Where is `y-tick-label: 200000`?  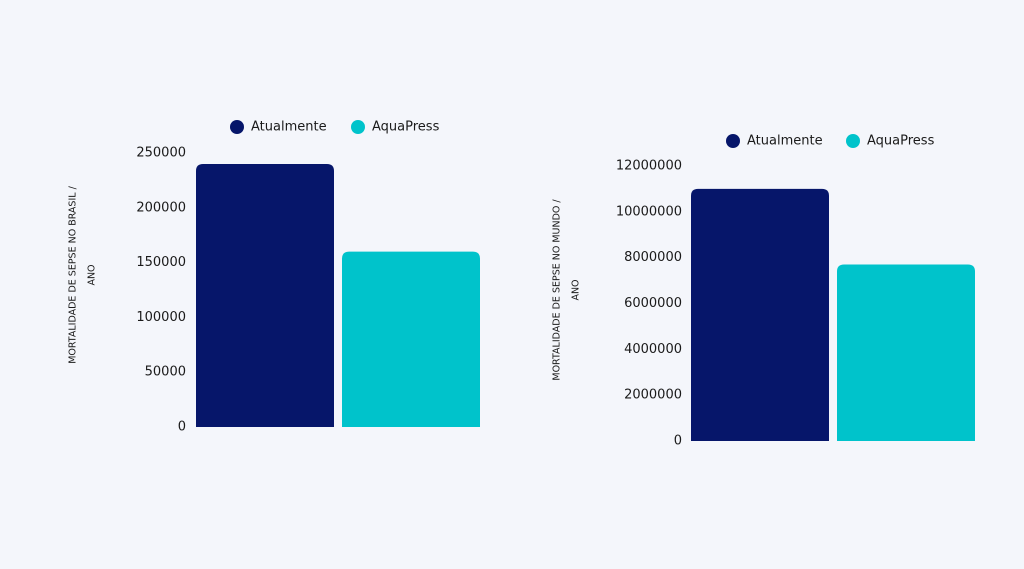
y-tick-label: 200000 is located at coordinates (161, 207).